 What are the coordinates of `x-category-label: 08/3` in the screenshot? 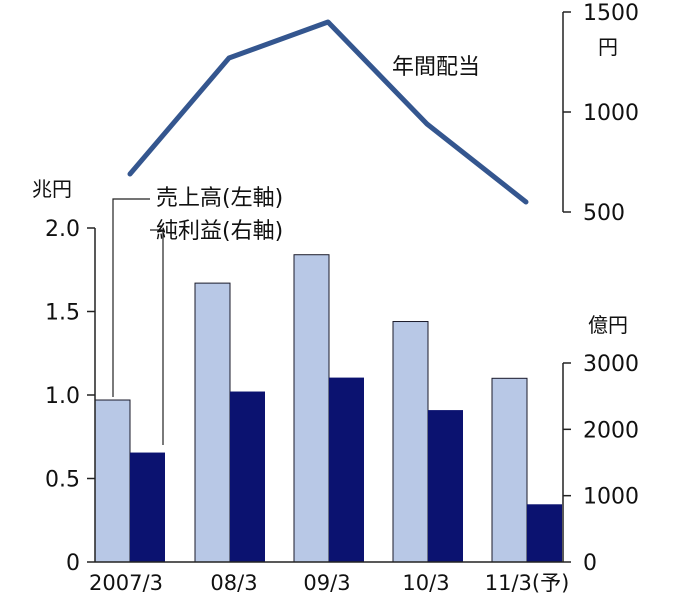 It's located at (233, 583).